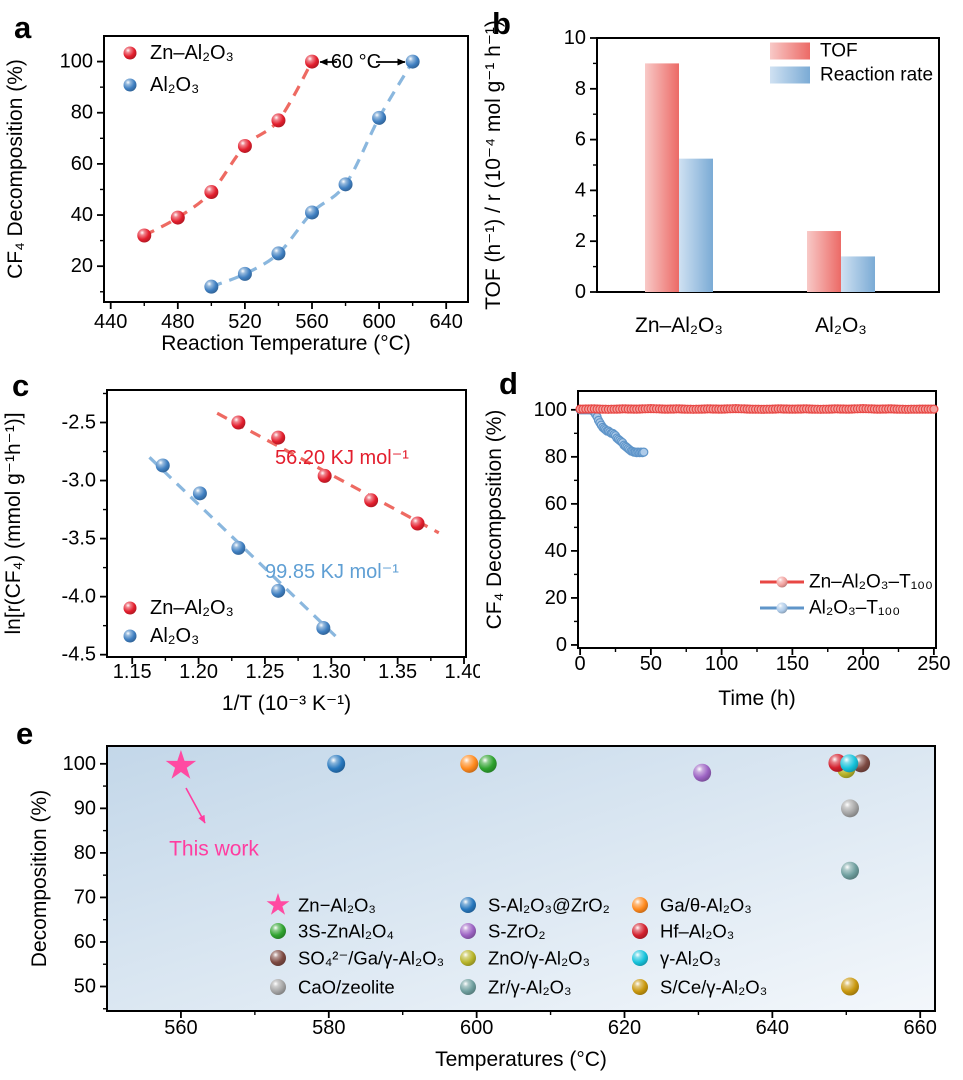  Describe the element at coordinates (742, 532) in the screenshot. I see `axes-d: 0 50 100 150 200 250 0 20 40 60 80 100` at that location.